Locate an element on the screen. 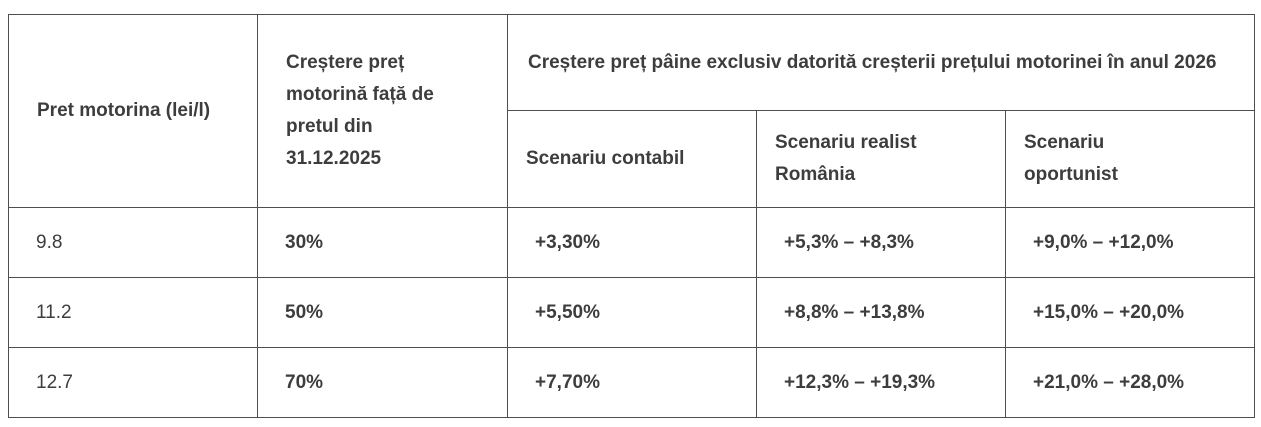 This screenshot has height=427, width=1261. cell-pret-motorina: 12.7 is located at coordinates (133, 382).